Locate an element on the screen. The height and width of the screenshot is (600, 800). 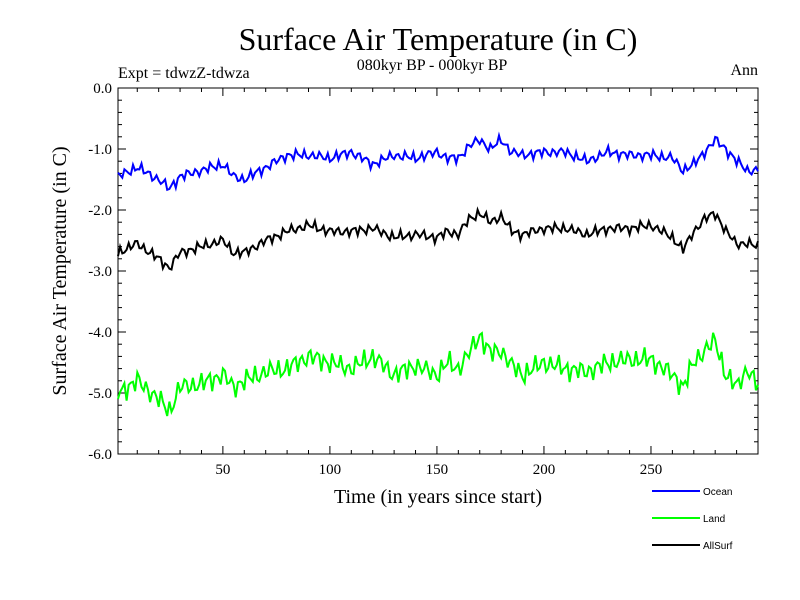
legend: Ocean Land AllSurf is located at coordinates (692, 519).